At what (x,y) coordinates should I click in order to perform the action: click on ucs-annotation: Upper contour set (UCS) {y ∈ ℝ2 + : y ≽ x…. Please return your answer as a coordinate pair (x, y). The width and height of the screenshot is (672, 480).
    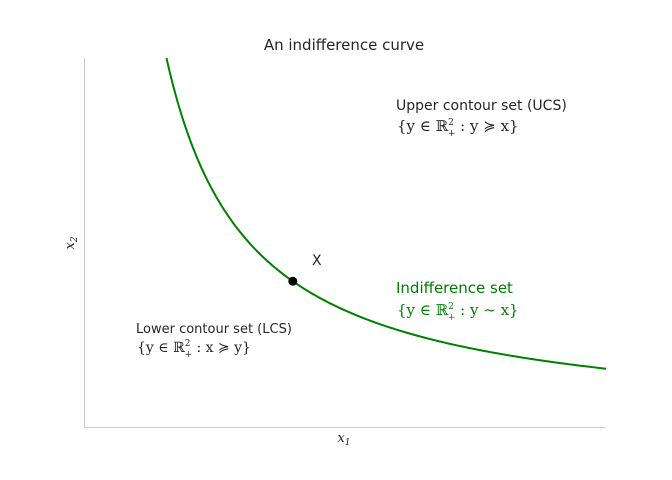
    Looking at the image, I should click on (481, 118).